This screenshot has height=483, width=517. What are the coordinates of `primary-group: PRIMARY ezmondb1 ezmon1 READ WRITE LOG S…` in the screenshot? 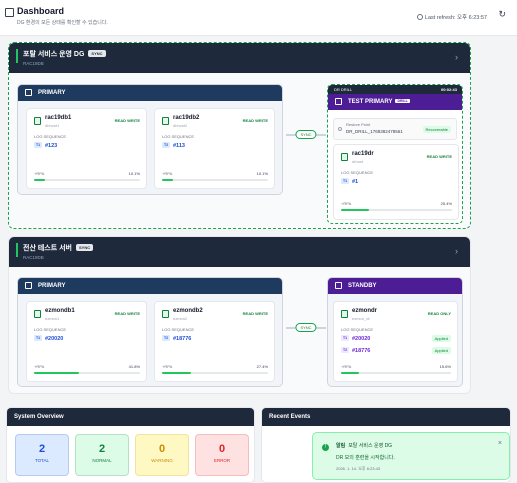 It's located at (150, 332).